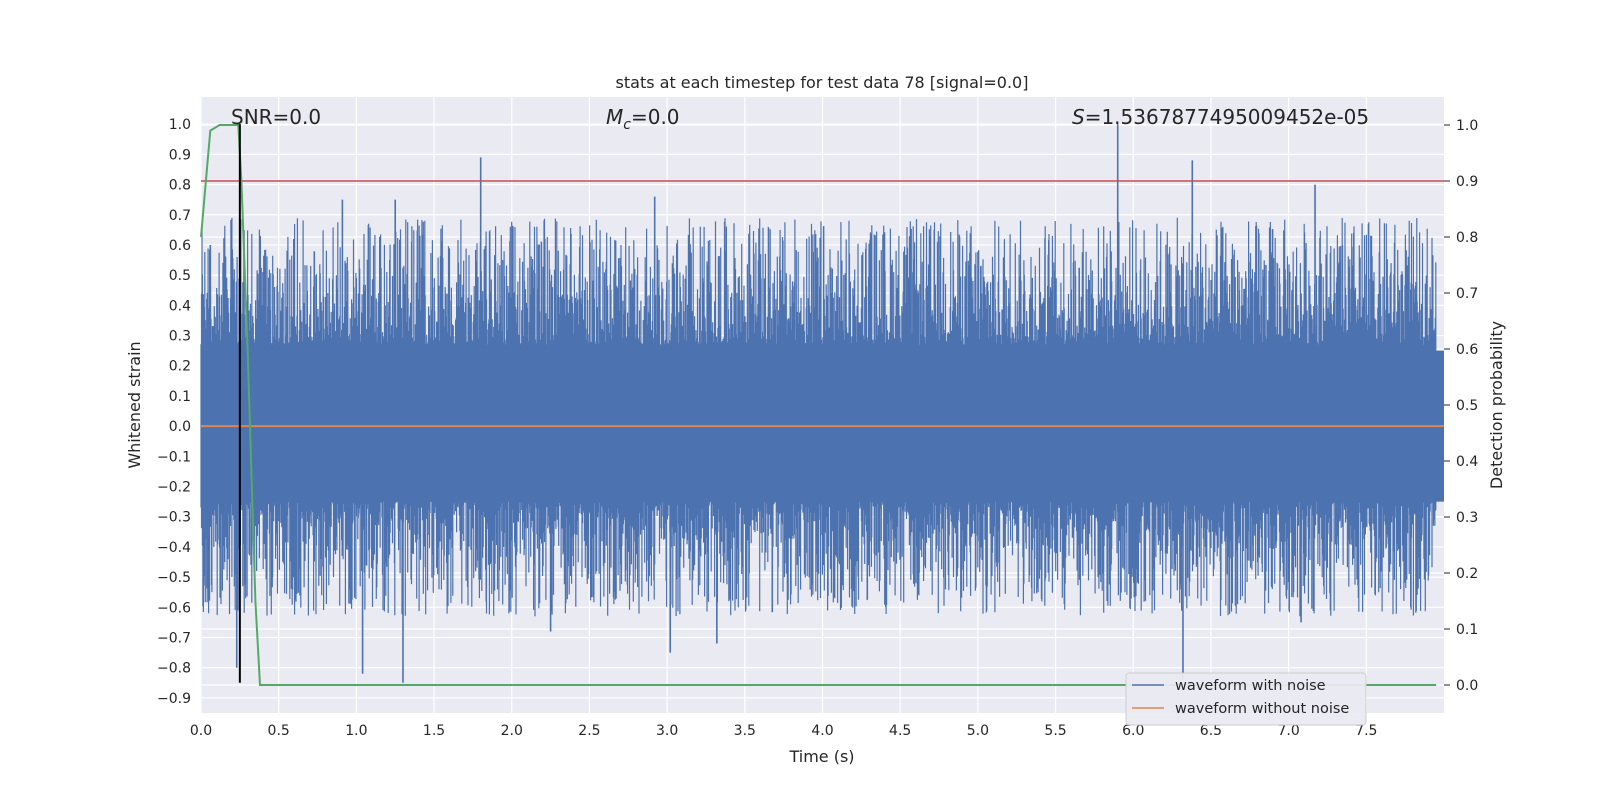 Image resolution: width=1600 pixels, height=804 pixels. I want to click on s-value: =1.5367877495009452e-05, so click(1227, 117).